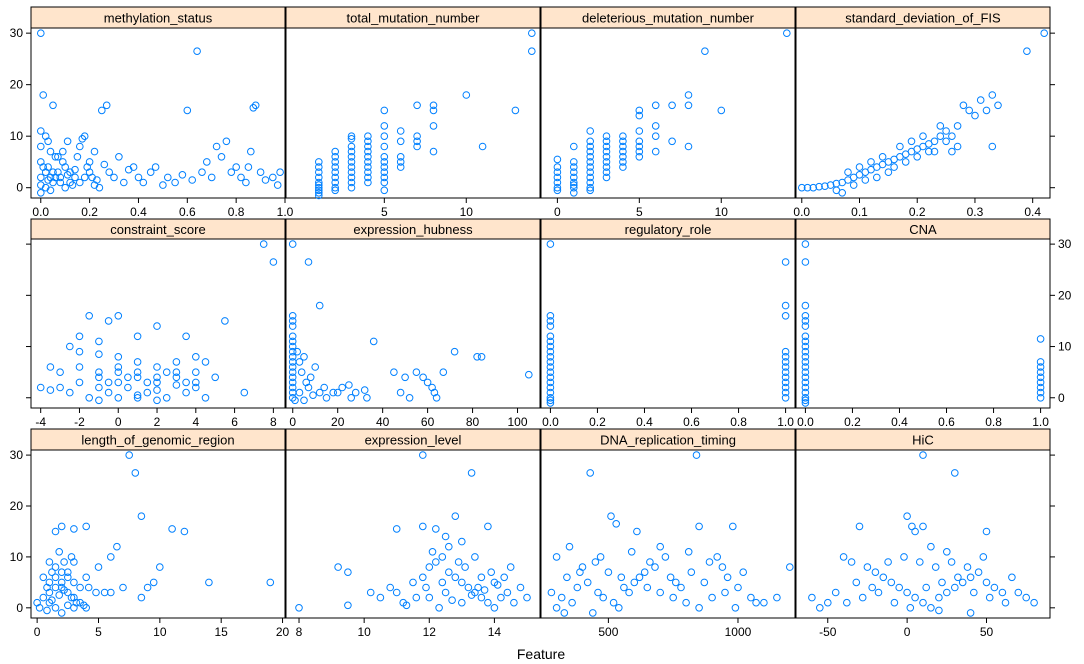 This screenshot has width=1084, height=664. What do you see at coordinates (828, 632) in the screenshot?
I see `x-tick-label: -50` at bounding box center [828, 632].